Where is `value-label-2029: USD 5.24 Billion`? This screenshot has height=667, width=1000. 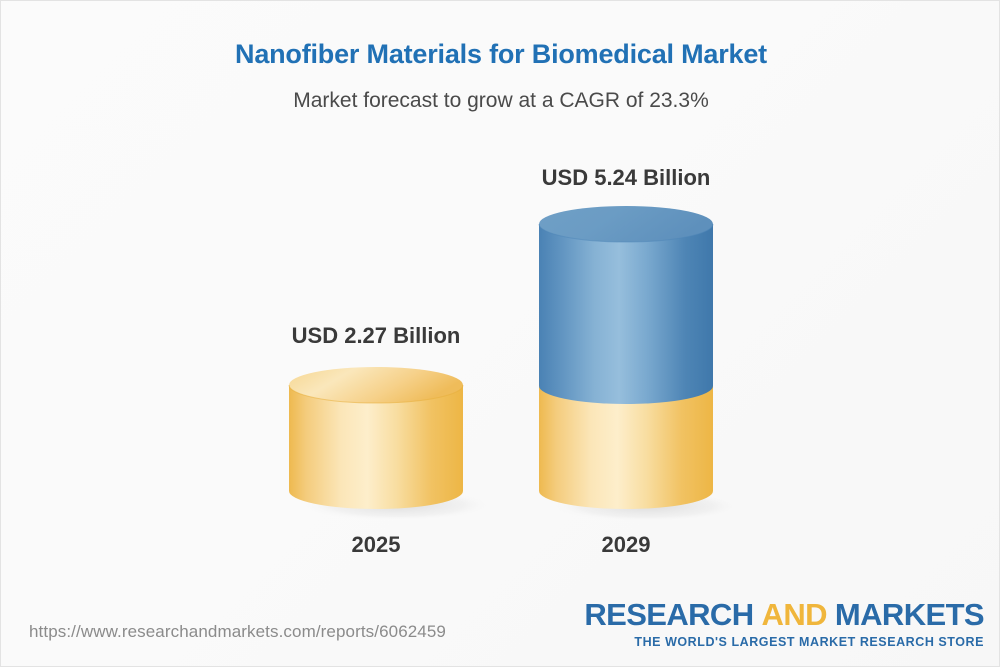
value-label-2029: USD 5.24 Billion is located at coordinates (626, 177).